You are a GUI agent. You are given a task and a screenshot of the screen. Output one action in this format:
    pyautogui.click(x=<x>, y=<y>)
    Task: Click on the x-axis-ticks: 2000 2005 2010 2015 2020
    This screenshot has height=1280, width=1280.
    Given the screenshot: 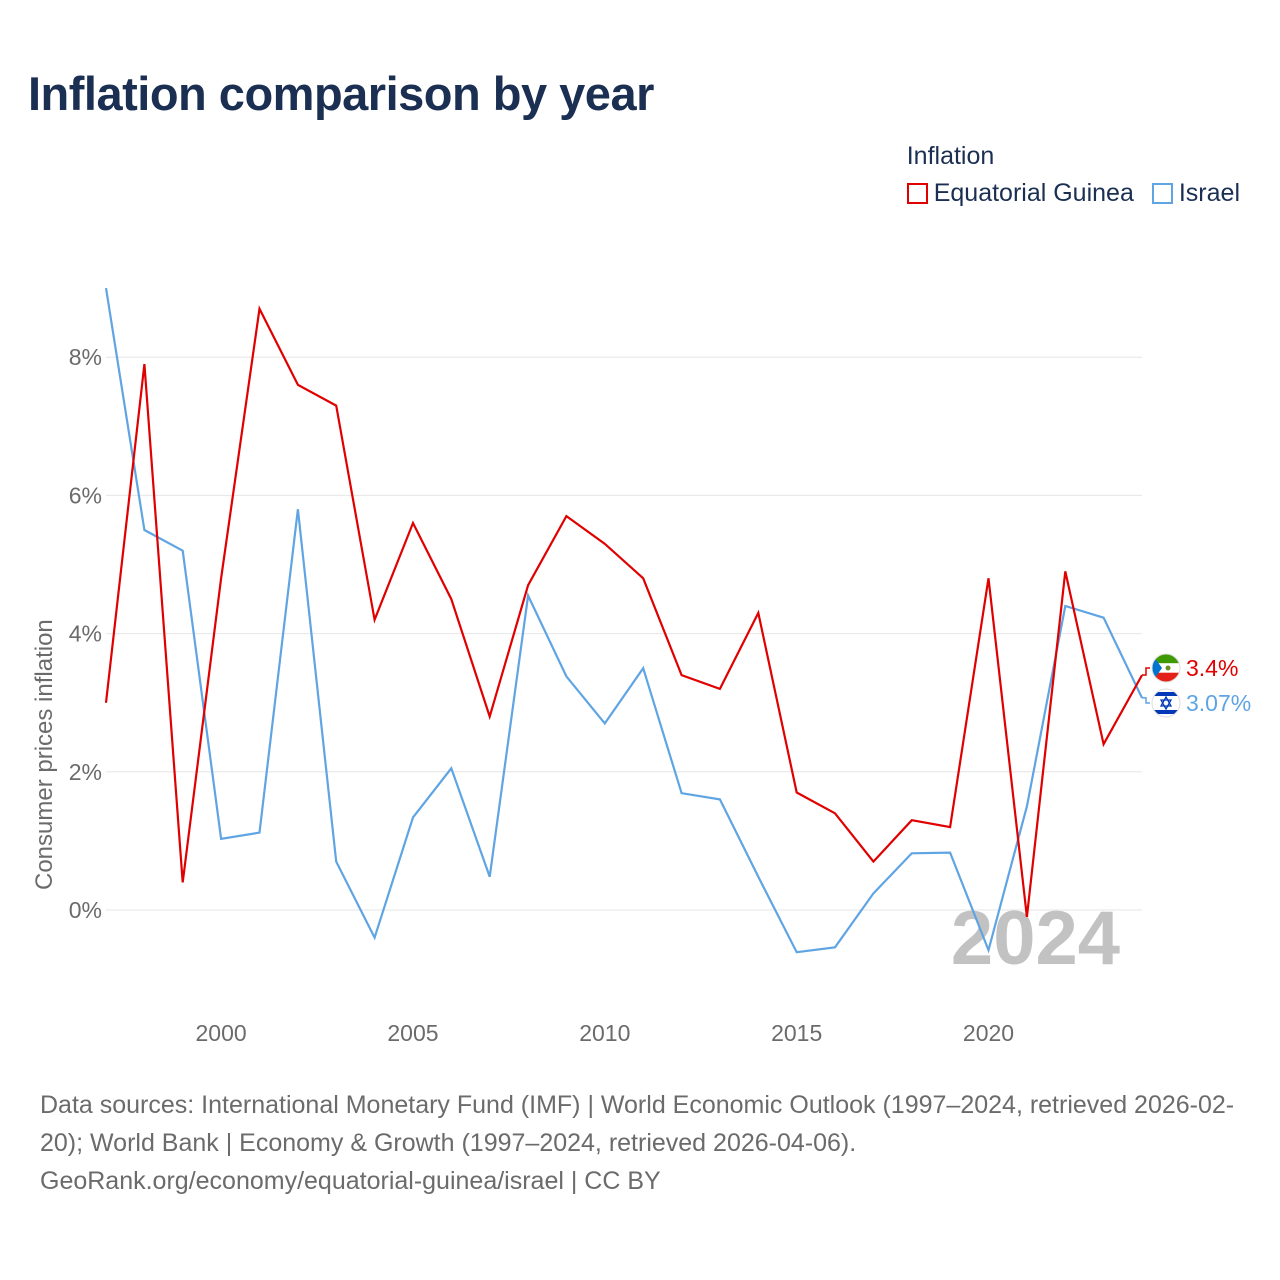 What is the action you would take?
    pyautogui.click(x=605, y=1033)
    